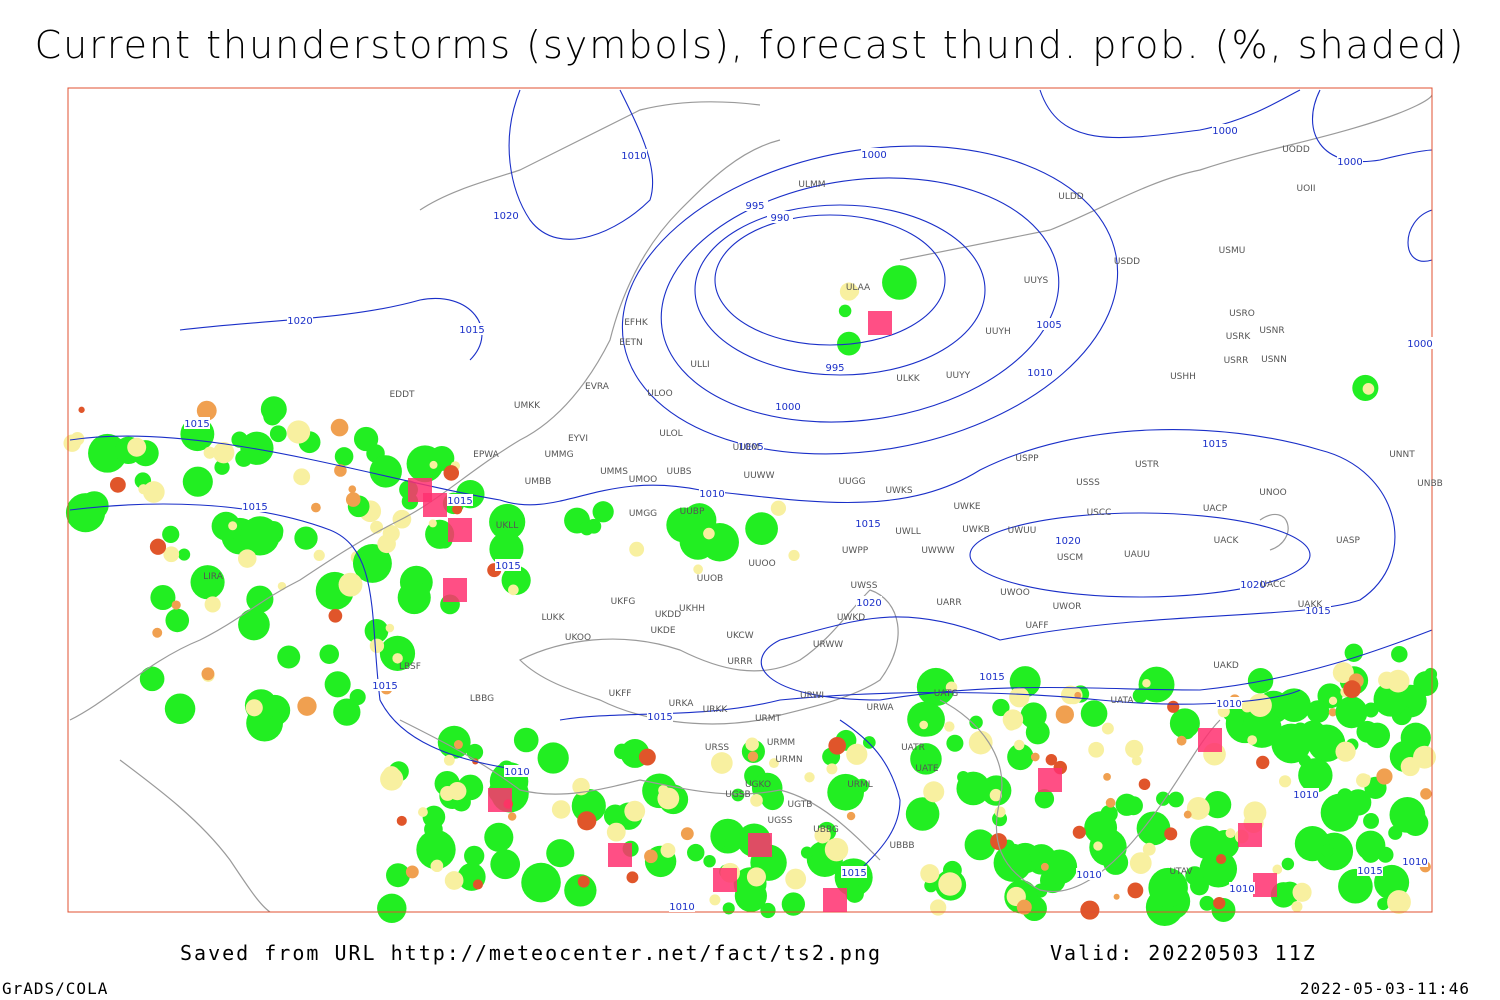  Describe the element at coordinates (864, 586) in the screenshot. I see `station-code: UWSS` at that location.